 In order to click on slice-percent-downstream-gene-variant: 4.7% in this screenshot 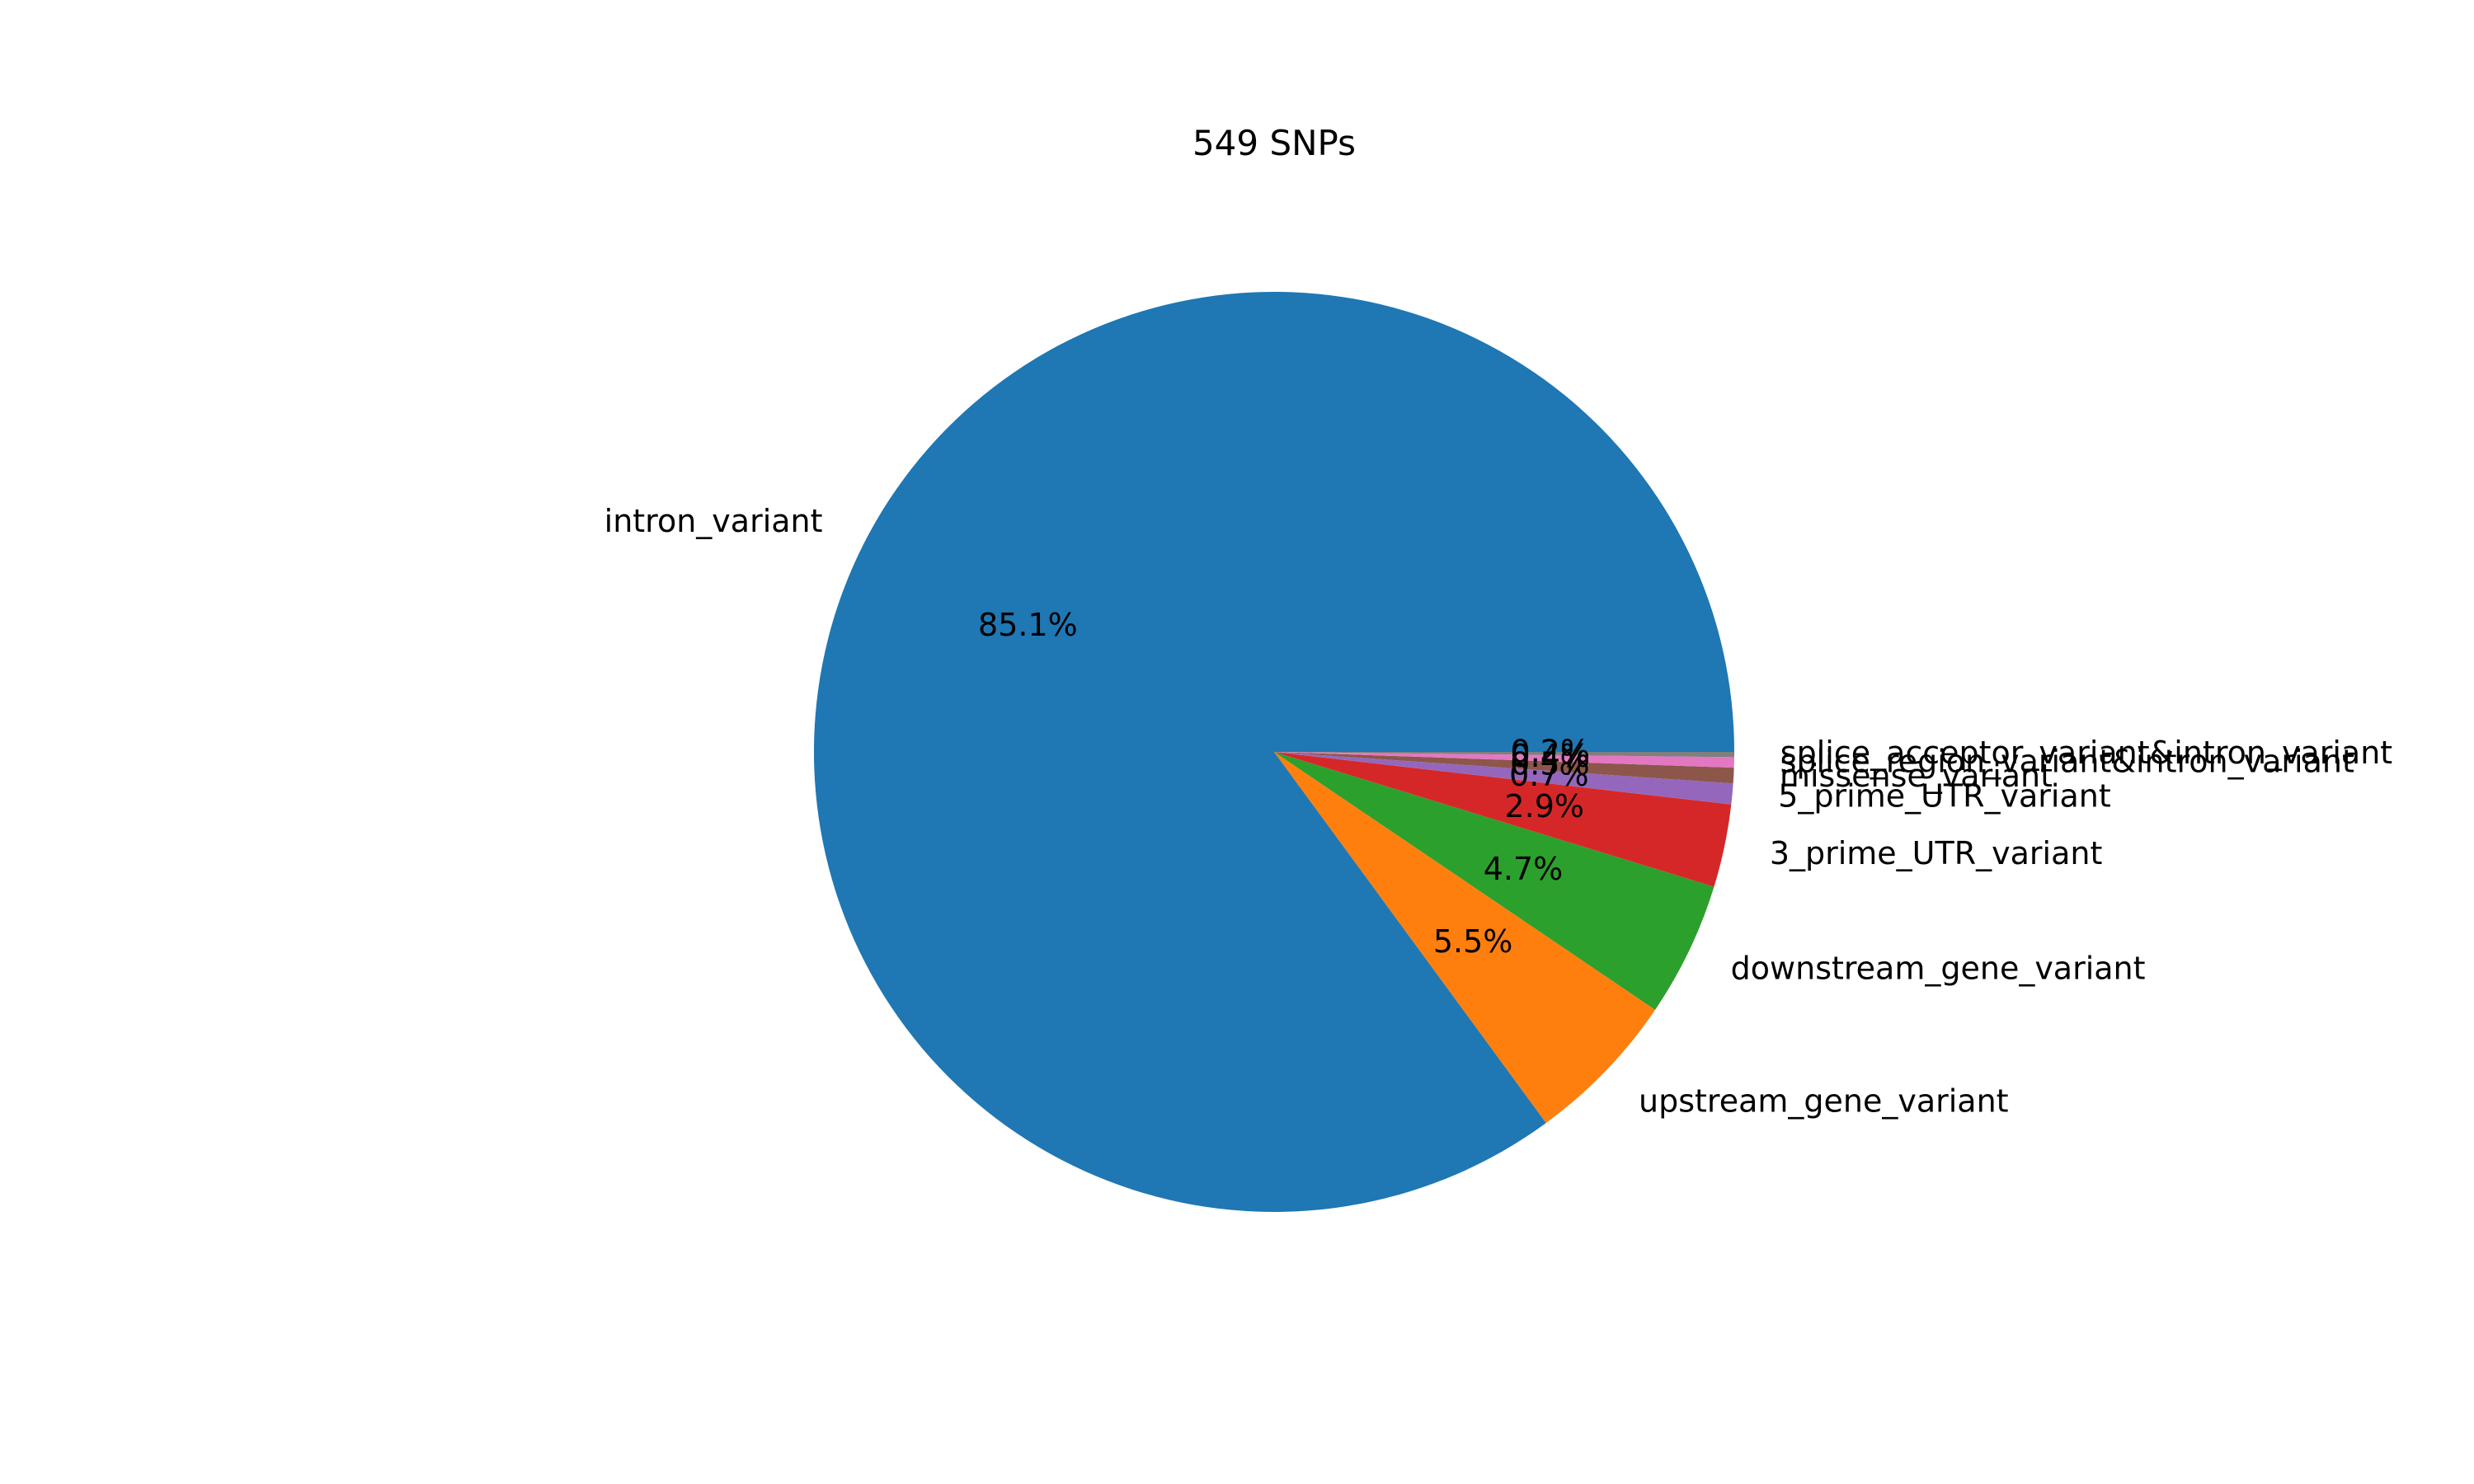, I will do `click(1524, 869)`.